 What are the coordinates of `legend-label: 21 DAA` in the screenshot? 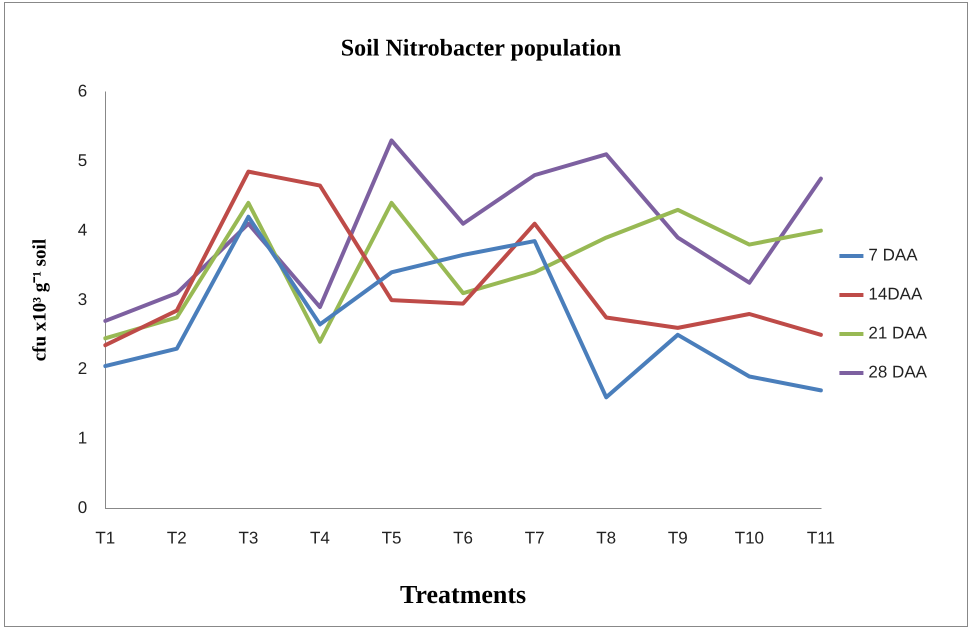 It's located at (898, 333).